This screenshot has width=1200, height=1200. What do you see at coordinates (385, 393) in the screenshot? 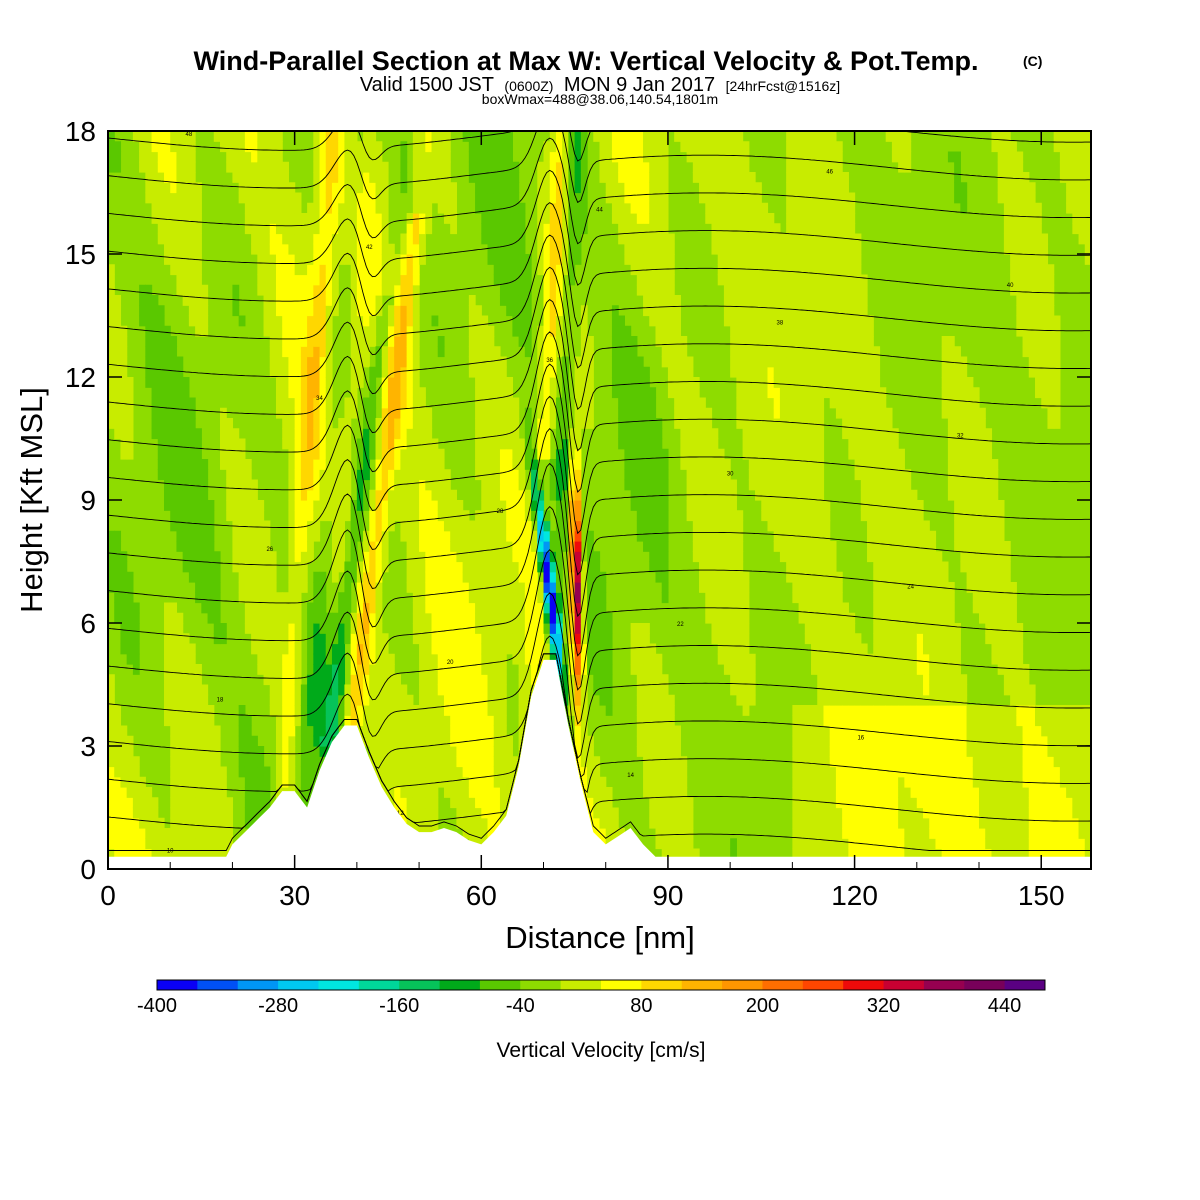
I see `field-cell-2003` at bounding box center [385, 393].